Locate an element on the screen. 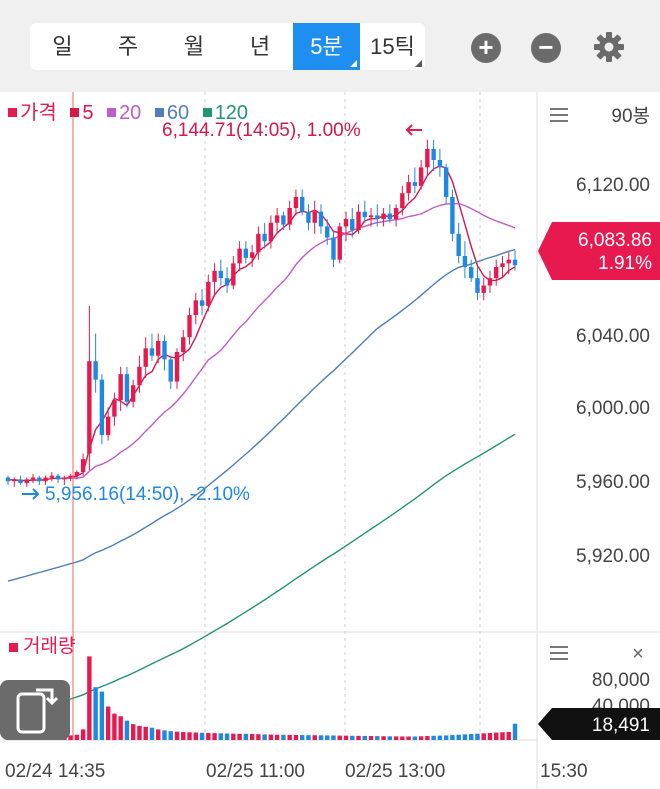 This screenshot has width=660, height=789. ma5-label: 5 is located at coordinates (88, 113).